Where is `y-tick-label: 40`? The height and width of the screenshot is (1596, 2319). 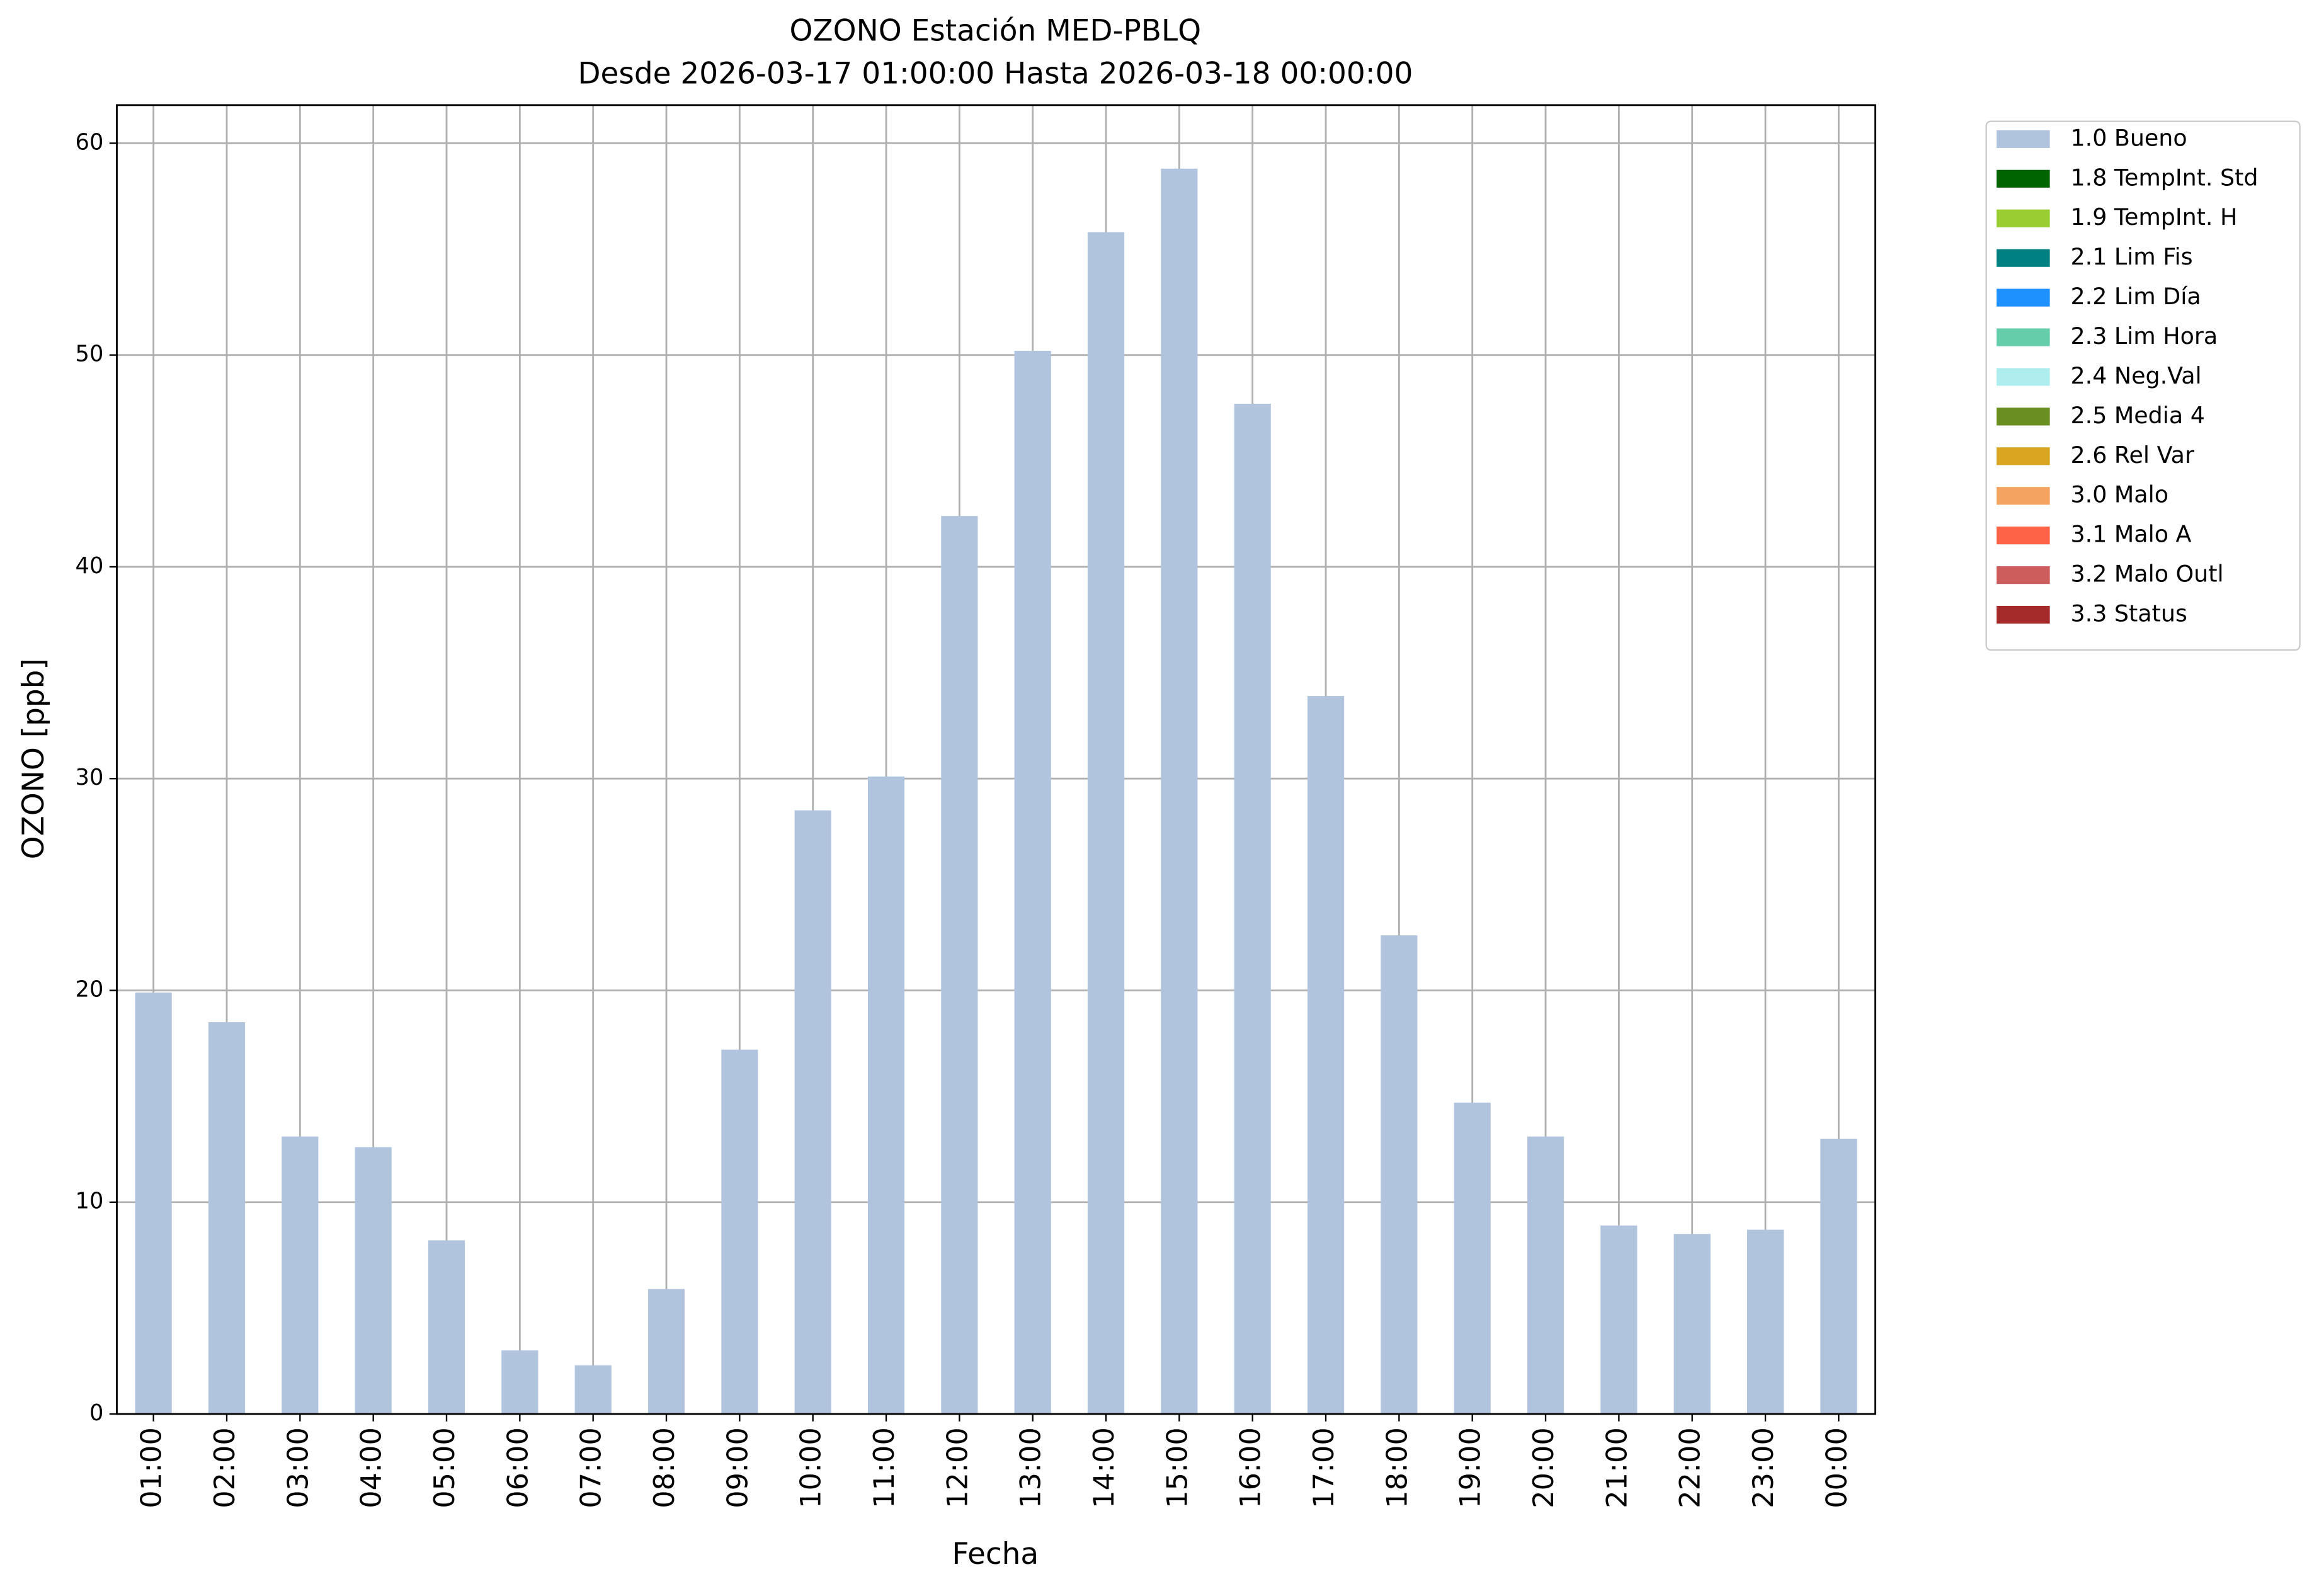 y-tick-label: 40 is located at coordinates (90, 566).